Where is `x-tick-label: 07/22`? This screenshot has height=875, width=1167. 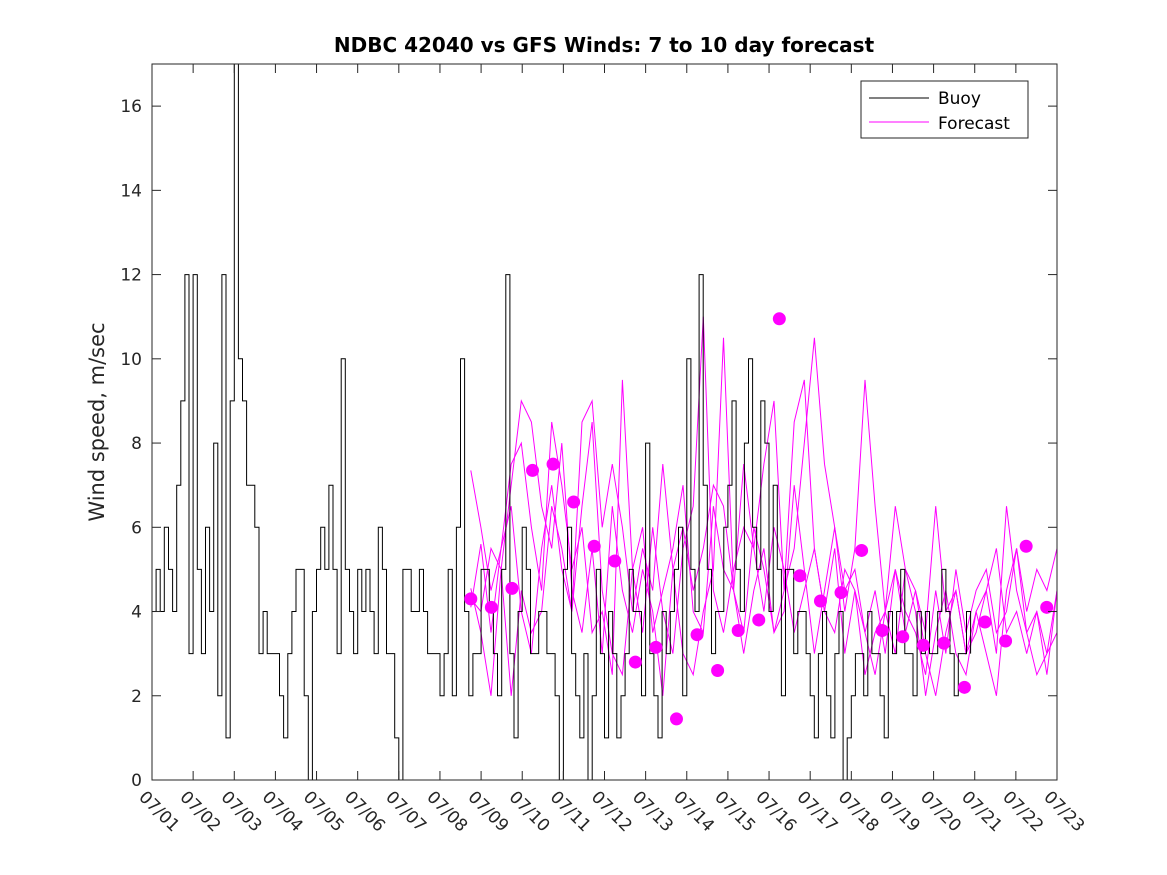
x-tick-label: 07/22 is located at coordinates (1022, 811).